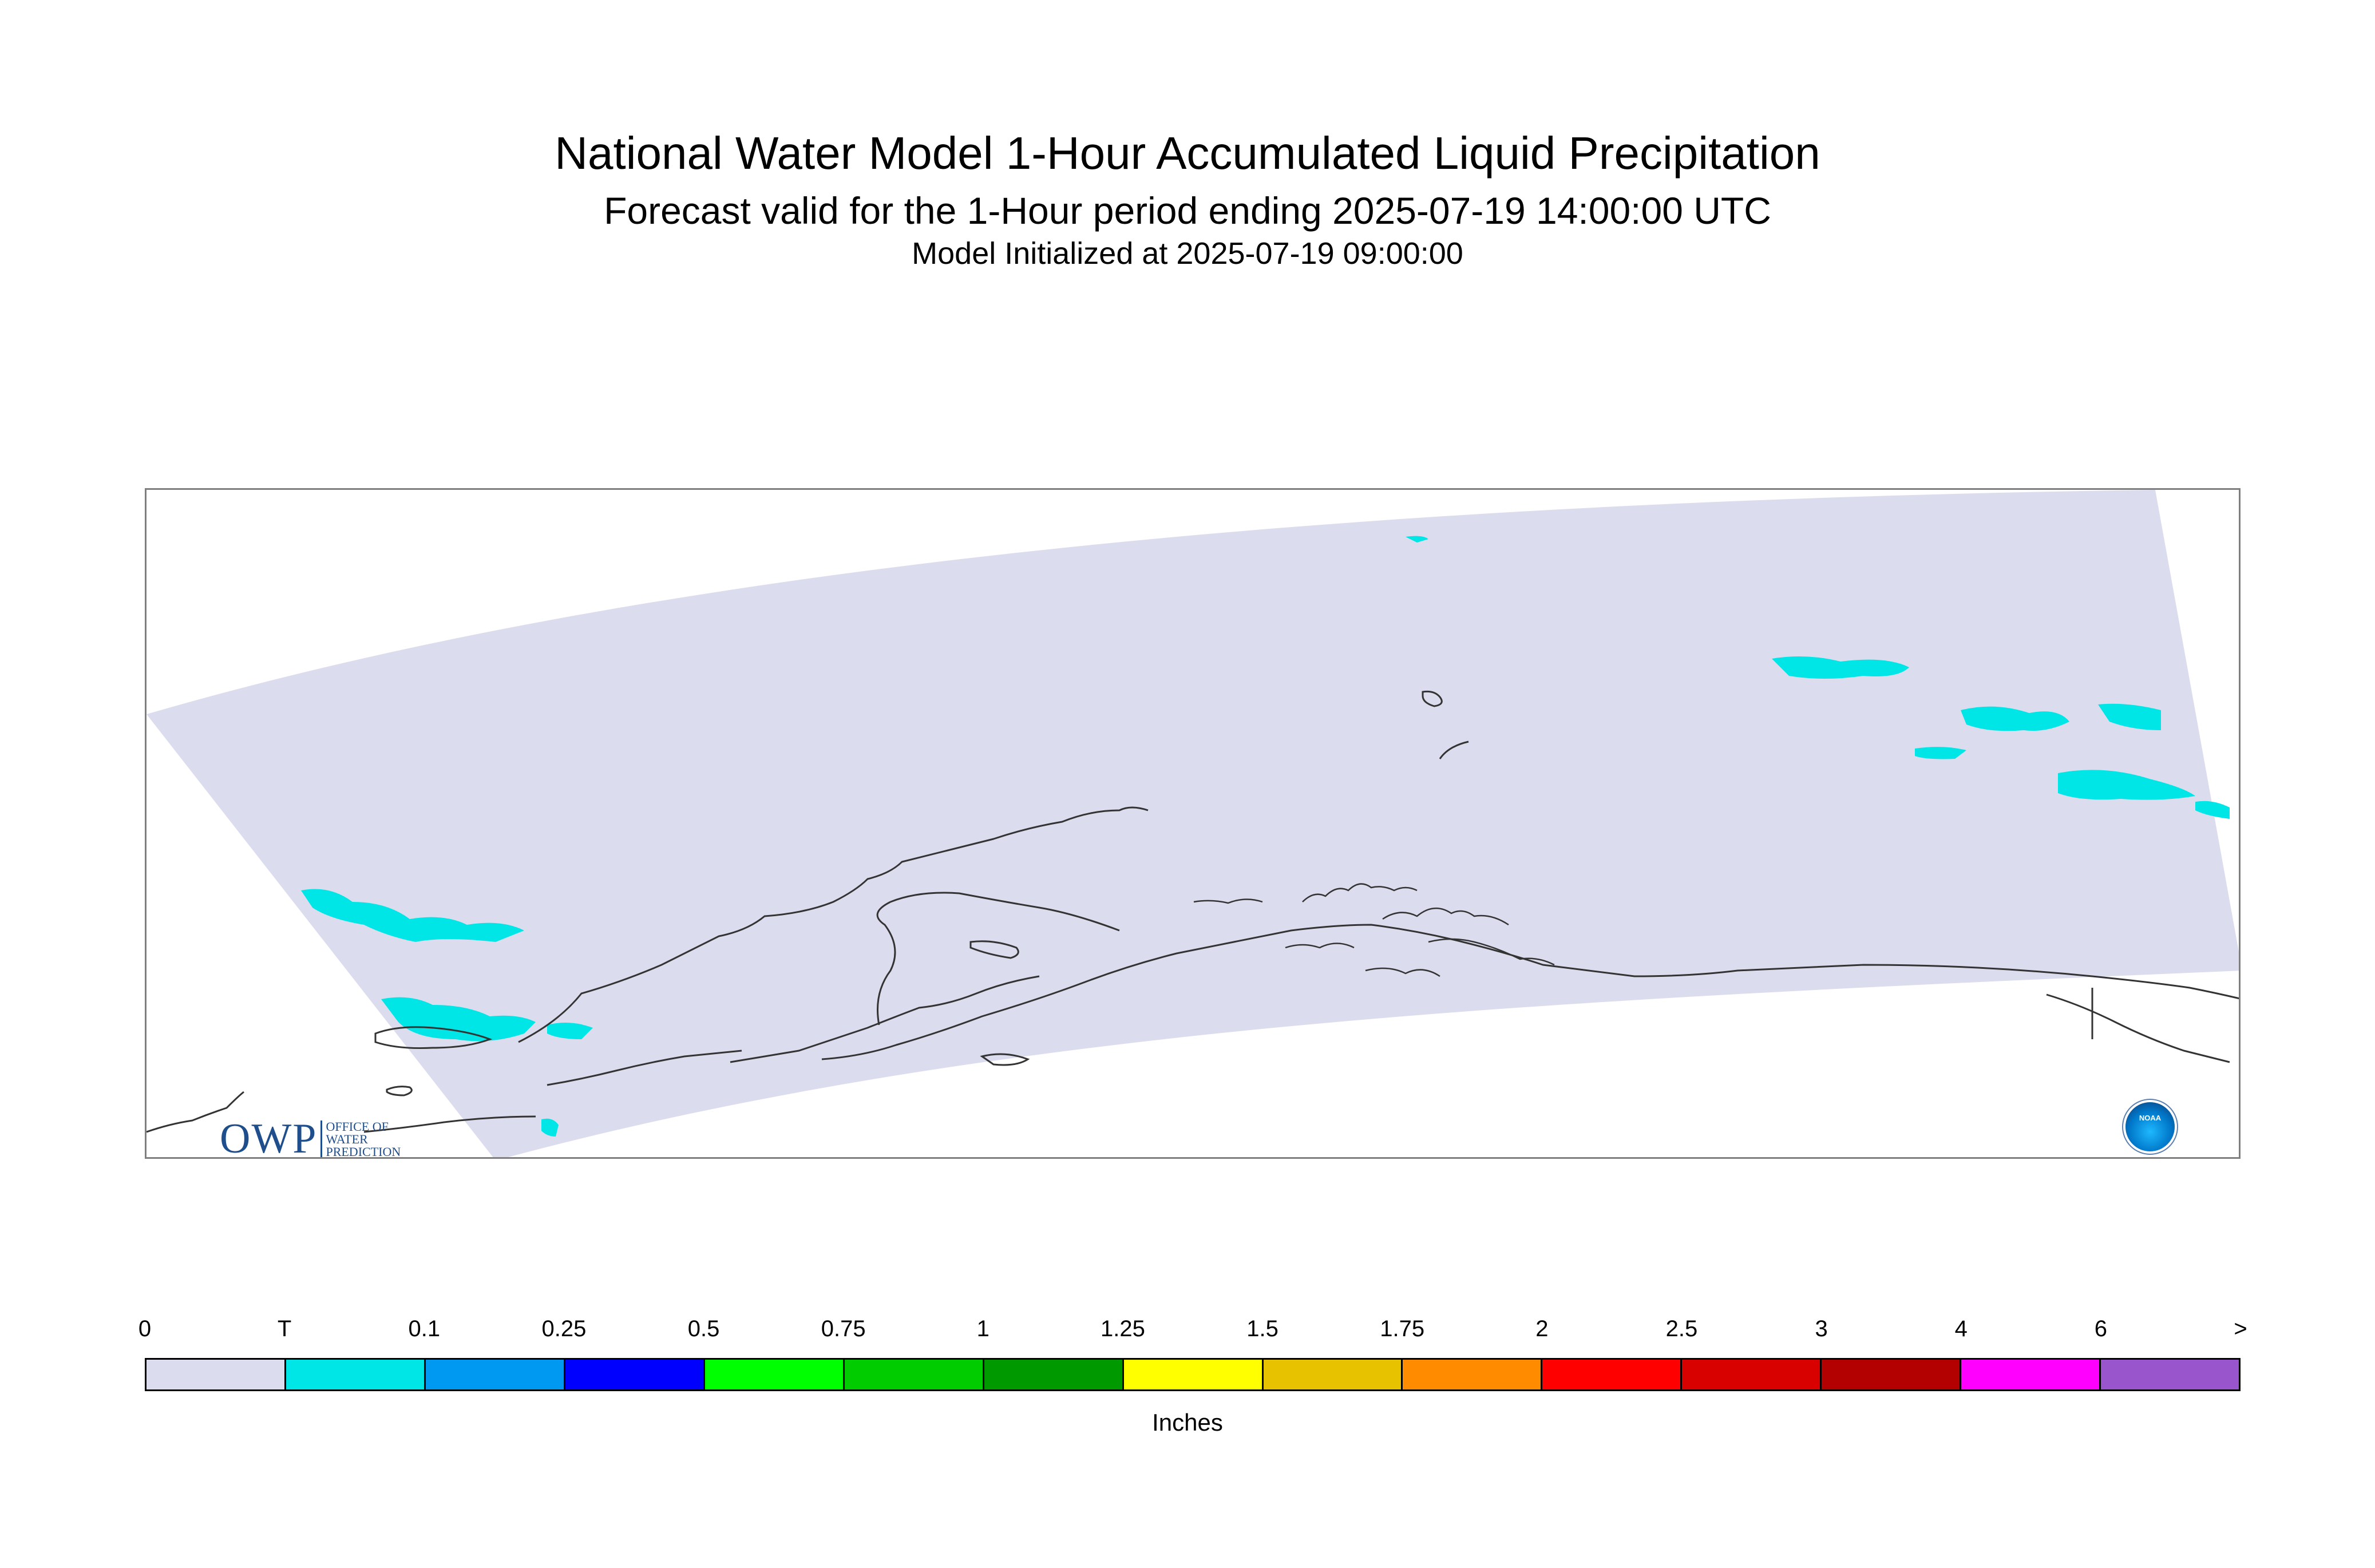  I want to click on coastline-lower, so click(645, 1068).